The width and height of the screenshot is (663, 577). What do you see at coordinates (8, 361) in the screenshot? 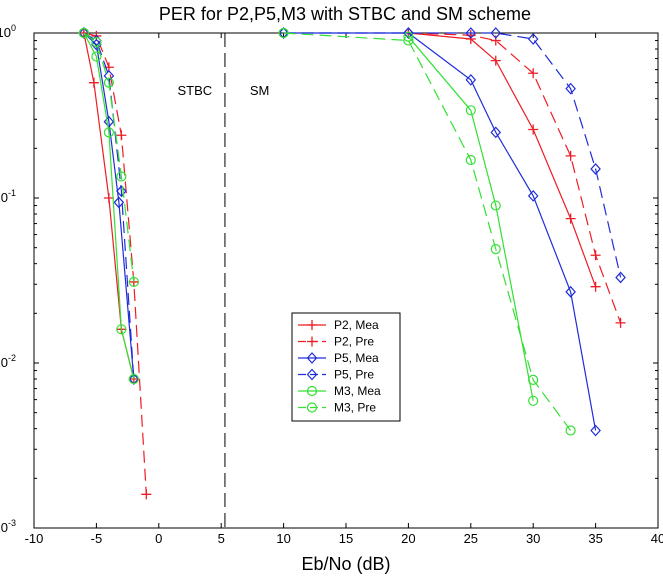
I see `y-tick-label: 10-2` at bounding box center [8, 361].